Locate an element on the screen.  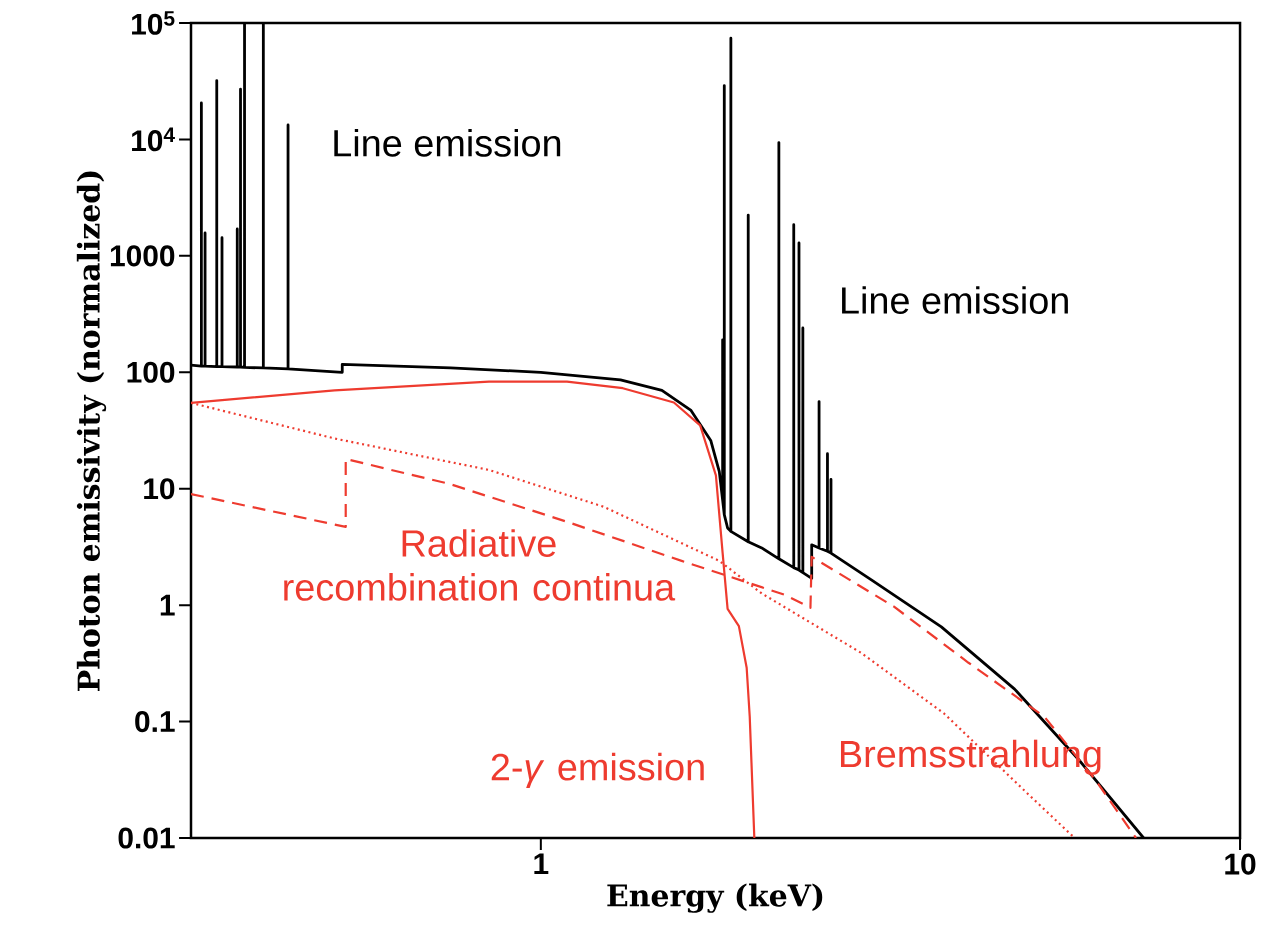
y-tick-label: 10$^{5}$ is located at coordinates (153, 23).